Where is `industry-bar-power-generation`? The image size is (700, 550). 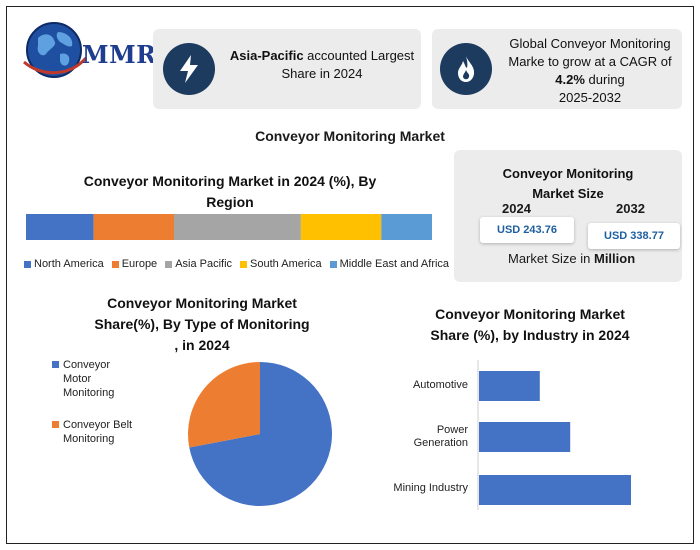 industry-bar-power-generation is located at coordinates (525, 437).